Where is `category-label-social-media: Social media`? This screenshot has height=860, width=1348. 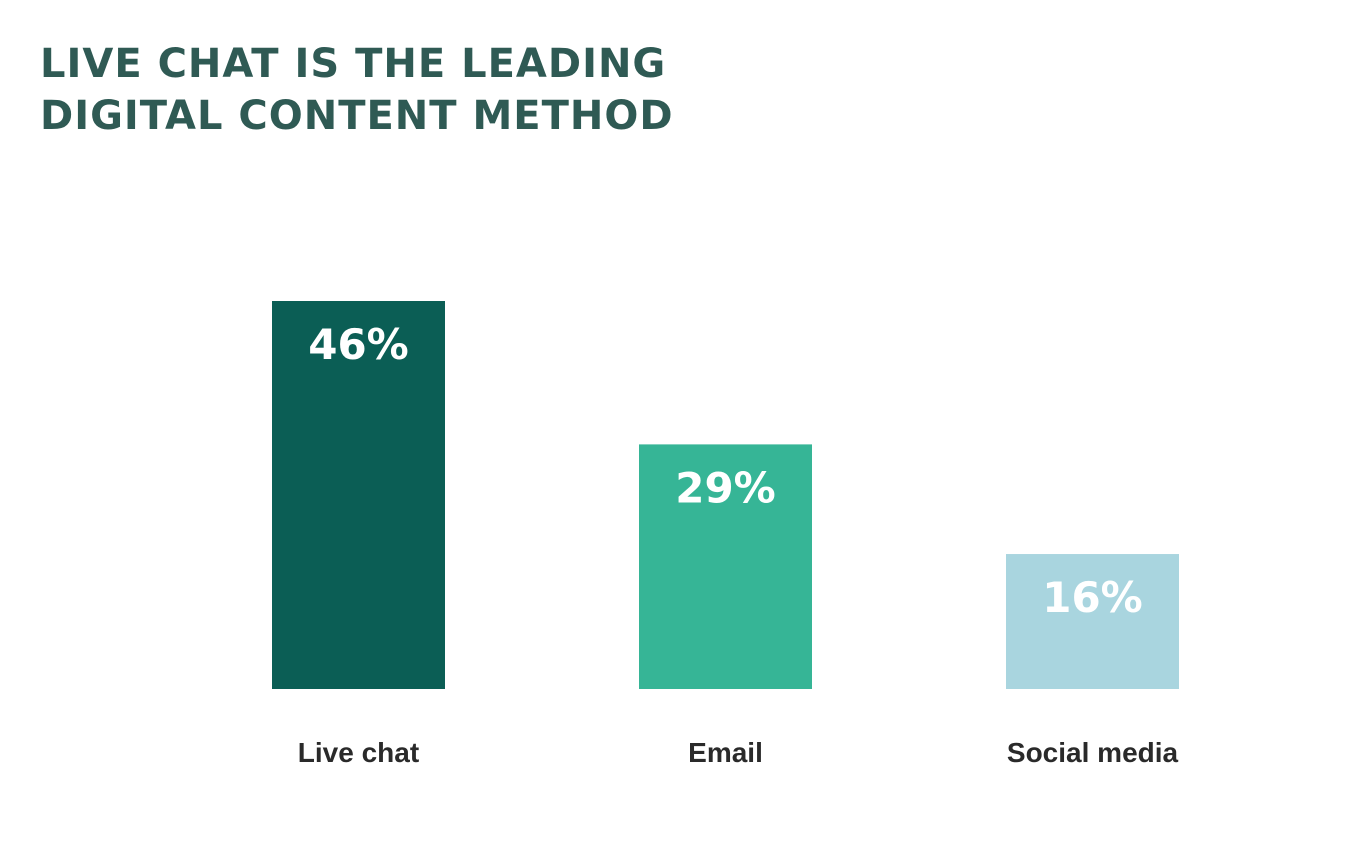 category-label-social-media: Social media is located at coordinates (1093, 752).